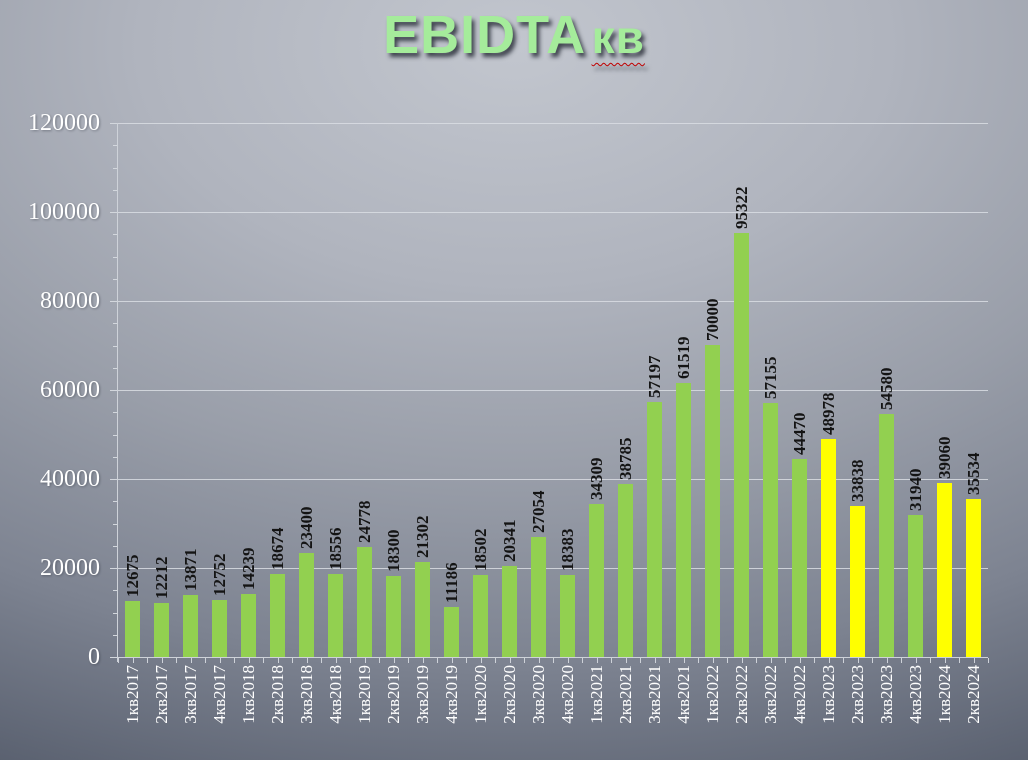  I want to click on bar-value-label: 14239, so click(248, 569).